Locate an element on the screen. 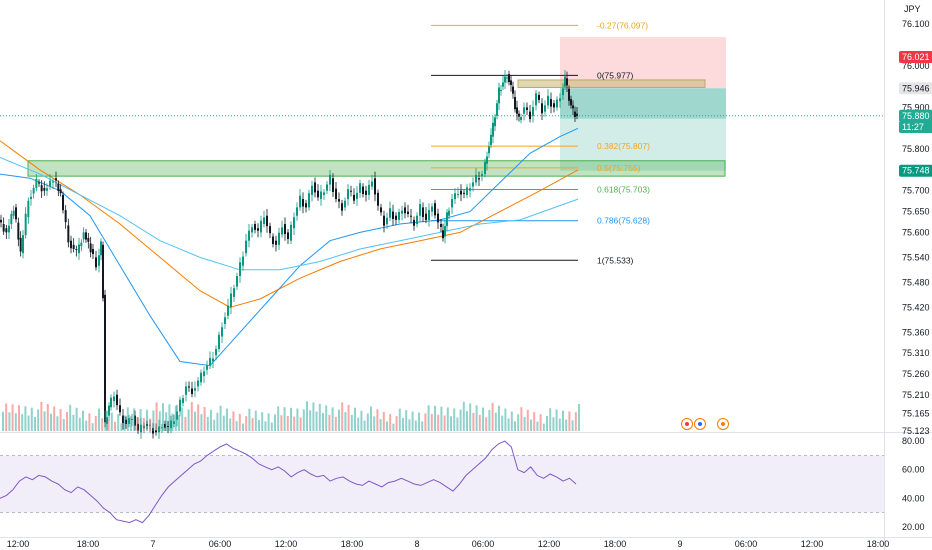  price-tick-label: 76.100 is located at coordinates (916, 24).